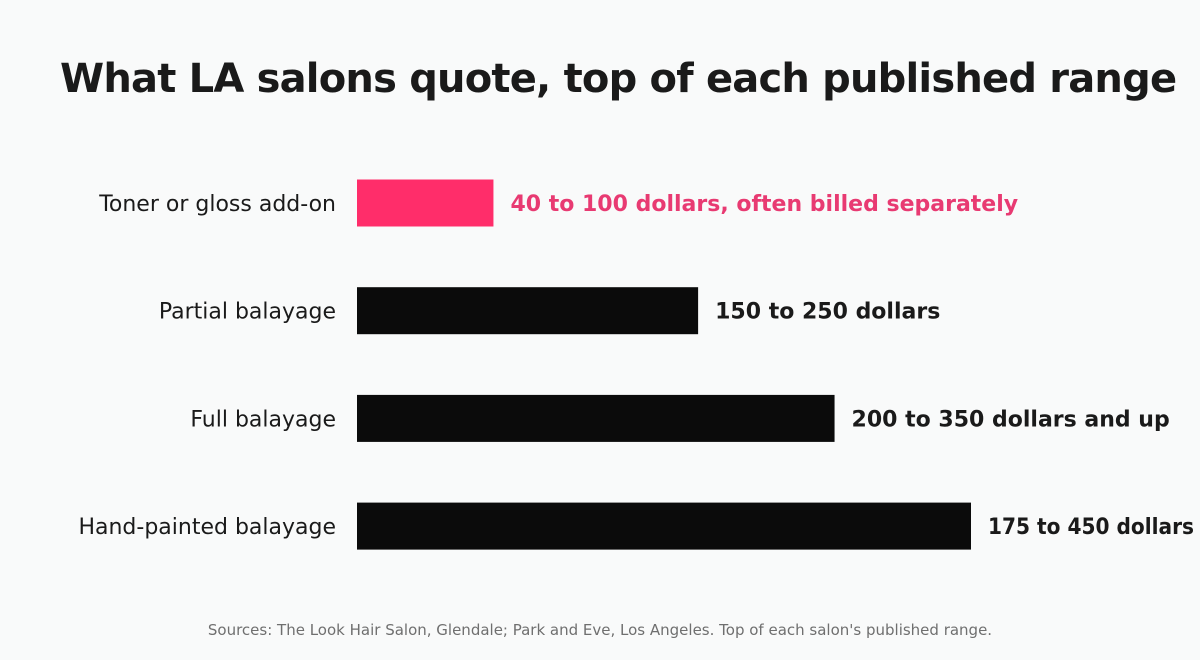  What do you see at coordinates (263, 419) in the screenshot?
I see `category-label: Full balayage` at bounding box center [263, 419].